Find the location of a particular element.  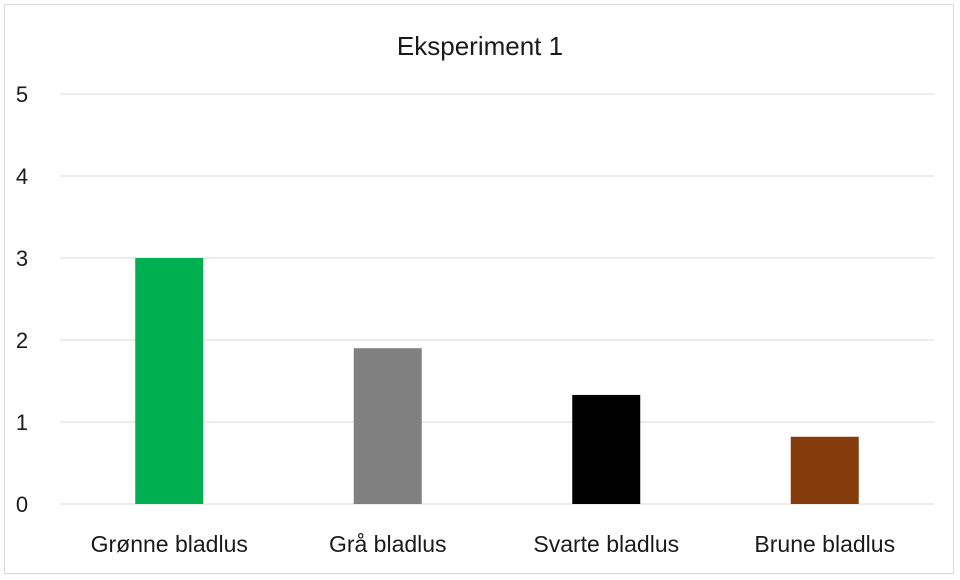

x-category-label: Brune bladlus is located at coordinates (824, 544).